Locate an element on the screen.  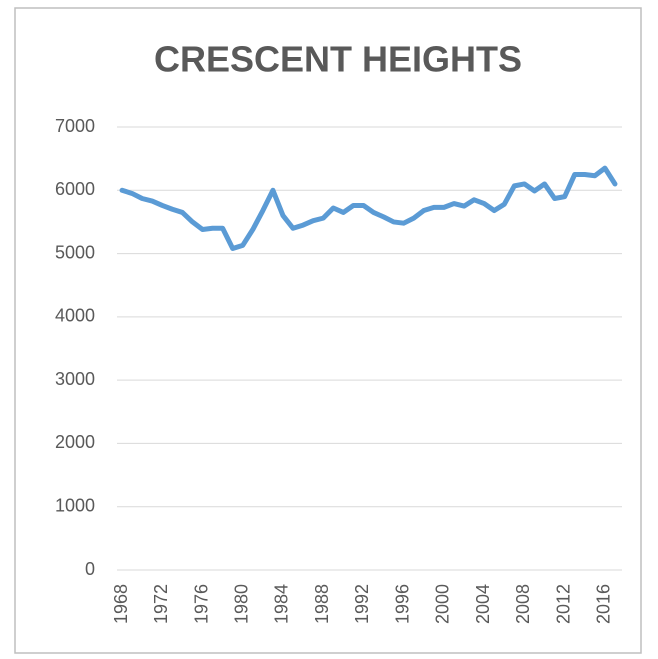
y-tick-label: 5000 is located at coordinates (75, 252).